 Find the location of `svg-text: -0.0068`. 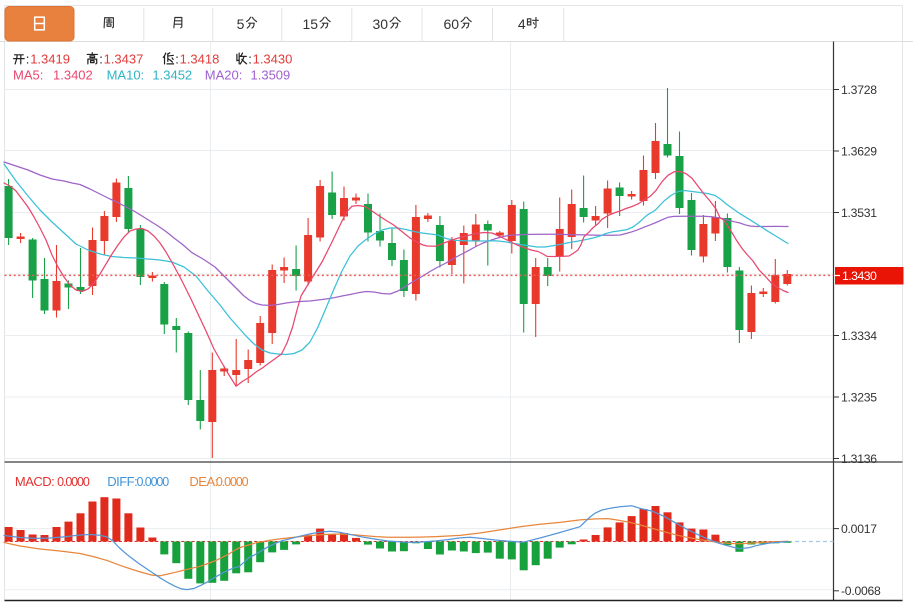

svg-text: -0.0068 is located at coordinates (861, 591).